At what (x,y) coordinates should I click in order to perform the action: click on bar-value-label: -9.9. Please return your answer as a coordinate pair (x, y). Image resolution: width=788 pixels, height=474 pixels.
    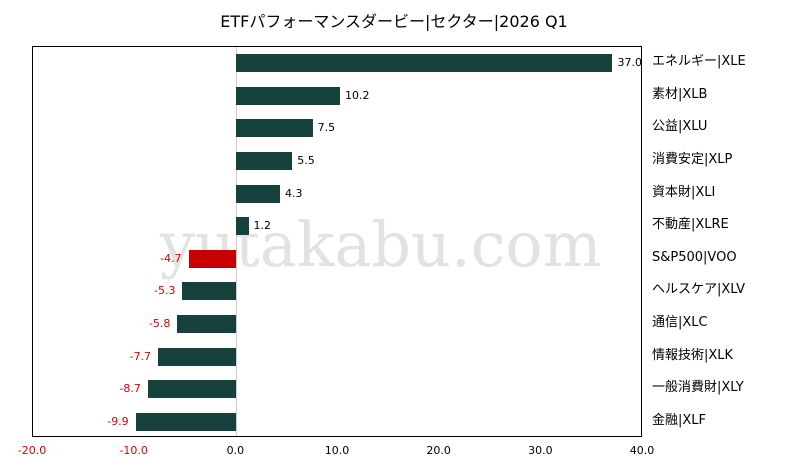
    Looking at the image, I should click on (118, 421).